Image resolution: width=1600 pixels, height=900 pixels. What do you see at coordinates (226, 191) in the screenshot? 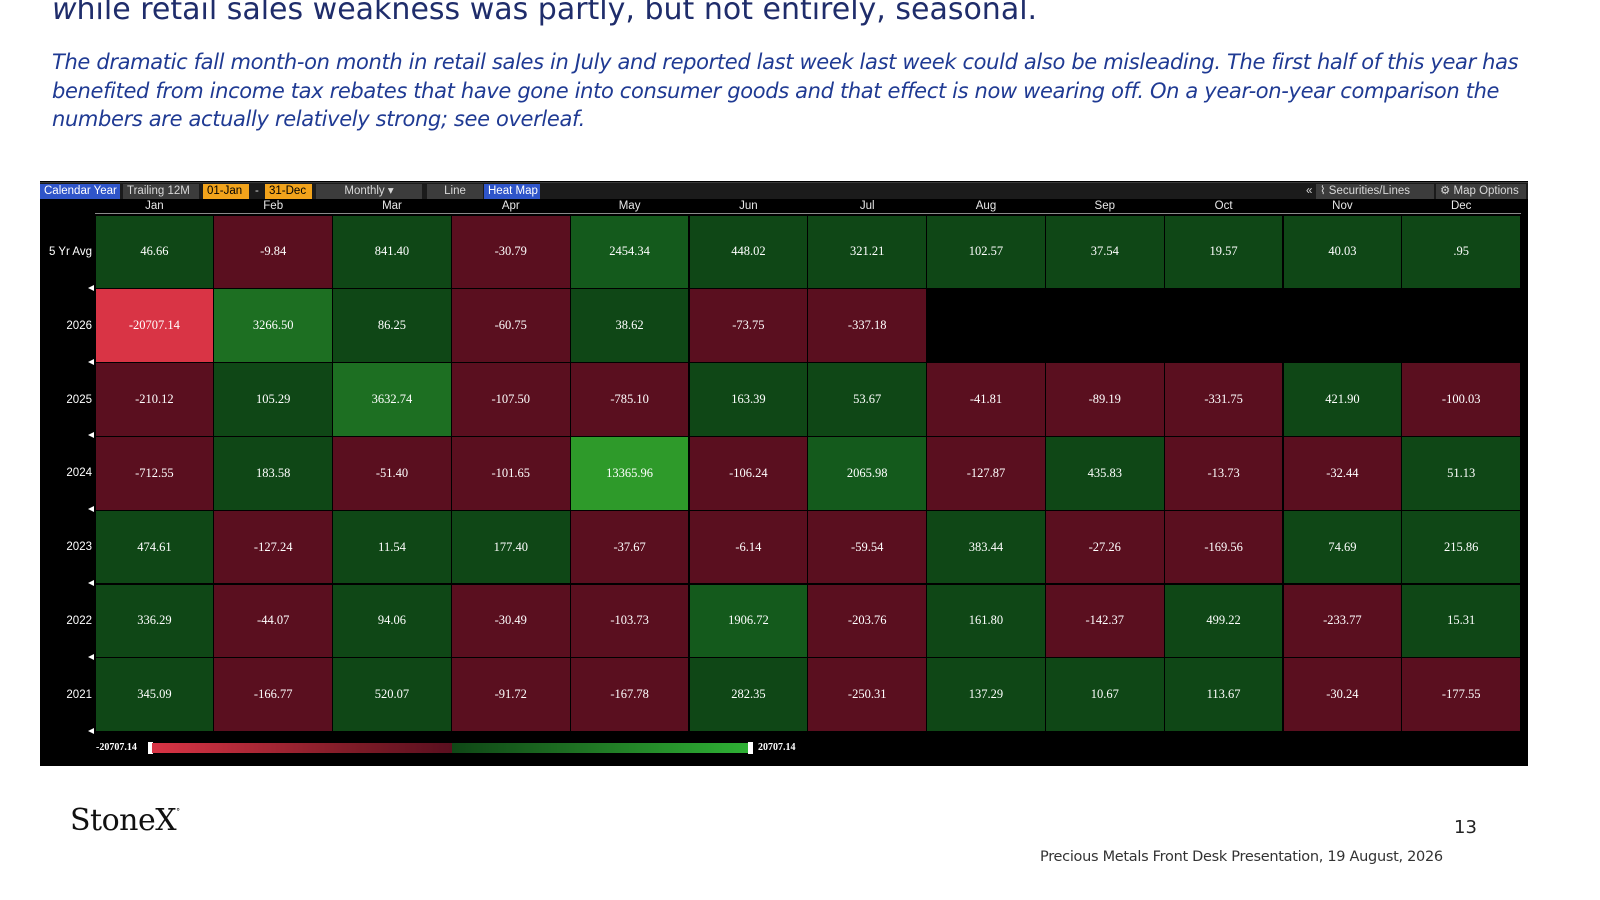
I see `start-date-field: 01-Jan` at bounding box center [226, 191].